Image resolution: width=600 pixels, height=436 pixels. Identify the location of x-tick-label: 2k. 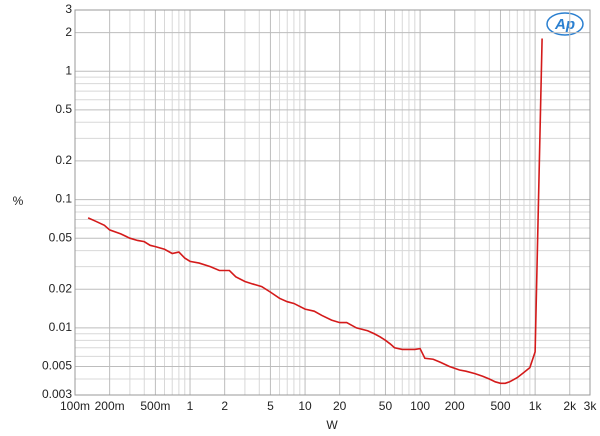
(570, 406).